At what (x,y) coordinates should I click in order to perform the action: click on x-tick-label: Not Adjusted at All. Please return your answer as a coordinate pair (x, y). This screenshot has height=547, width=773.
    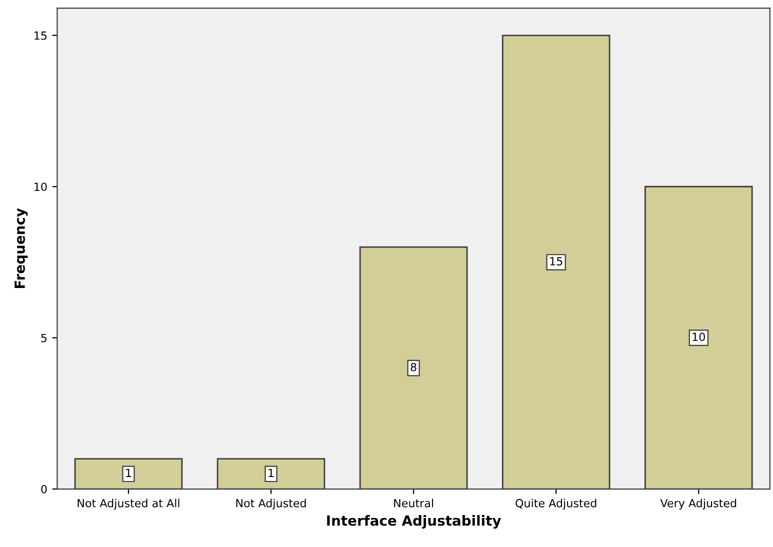
    Looking at the image, I should click on (129, 504).